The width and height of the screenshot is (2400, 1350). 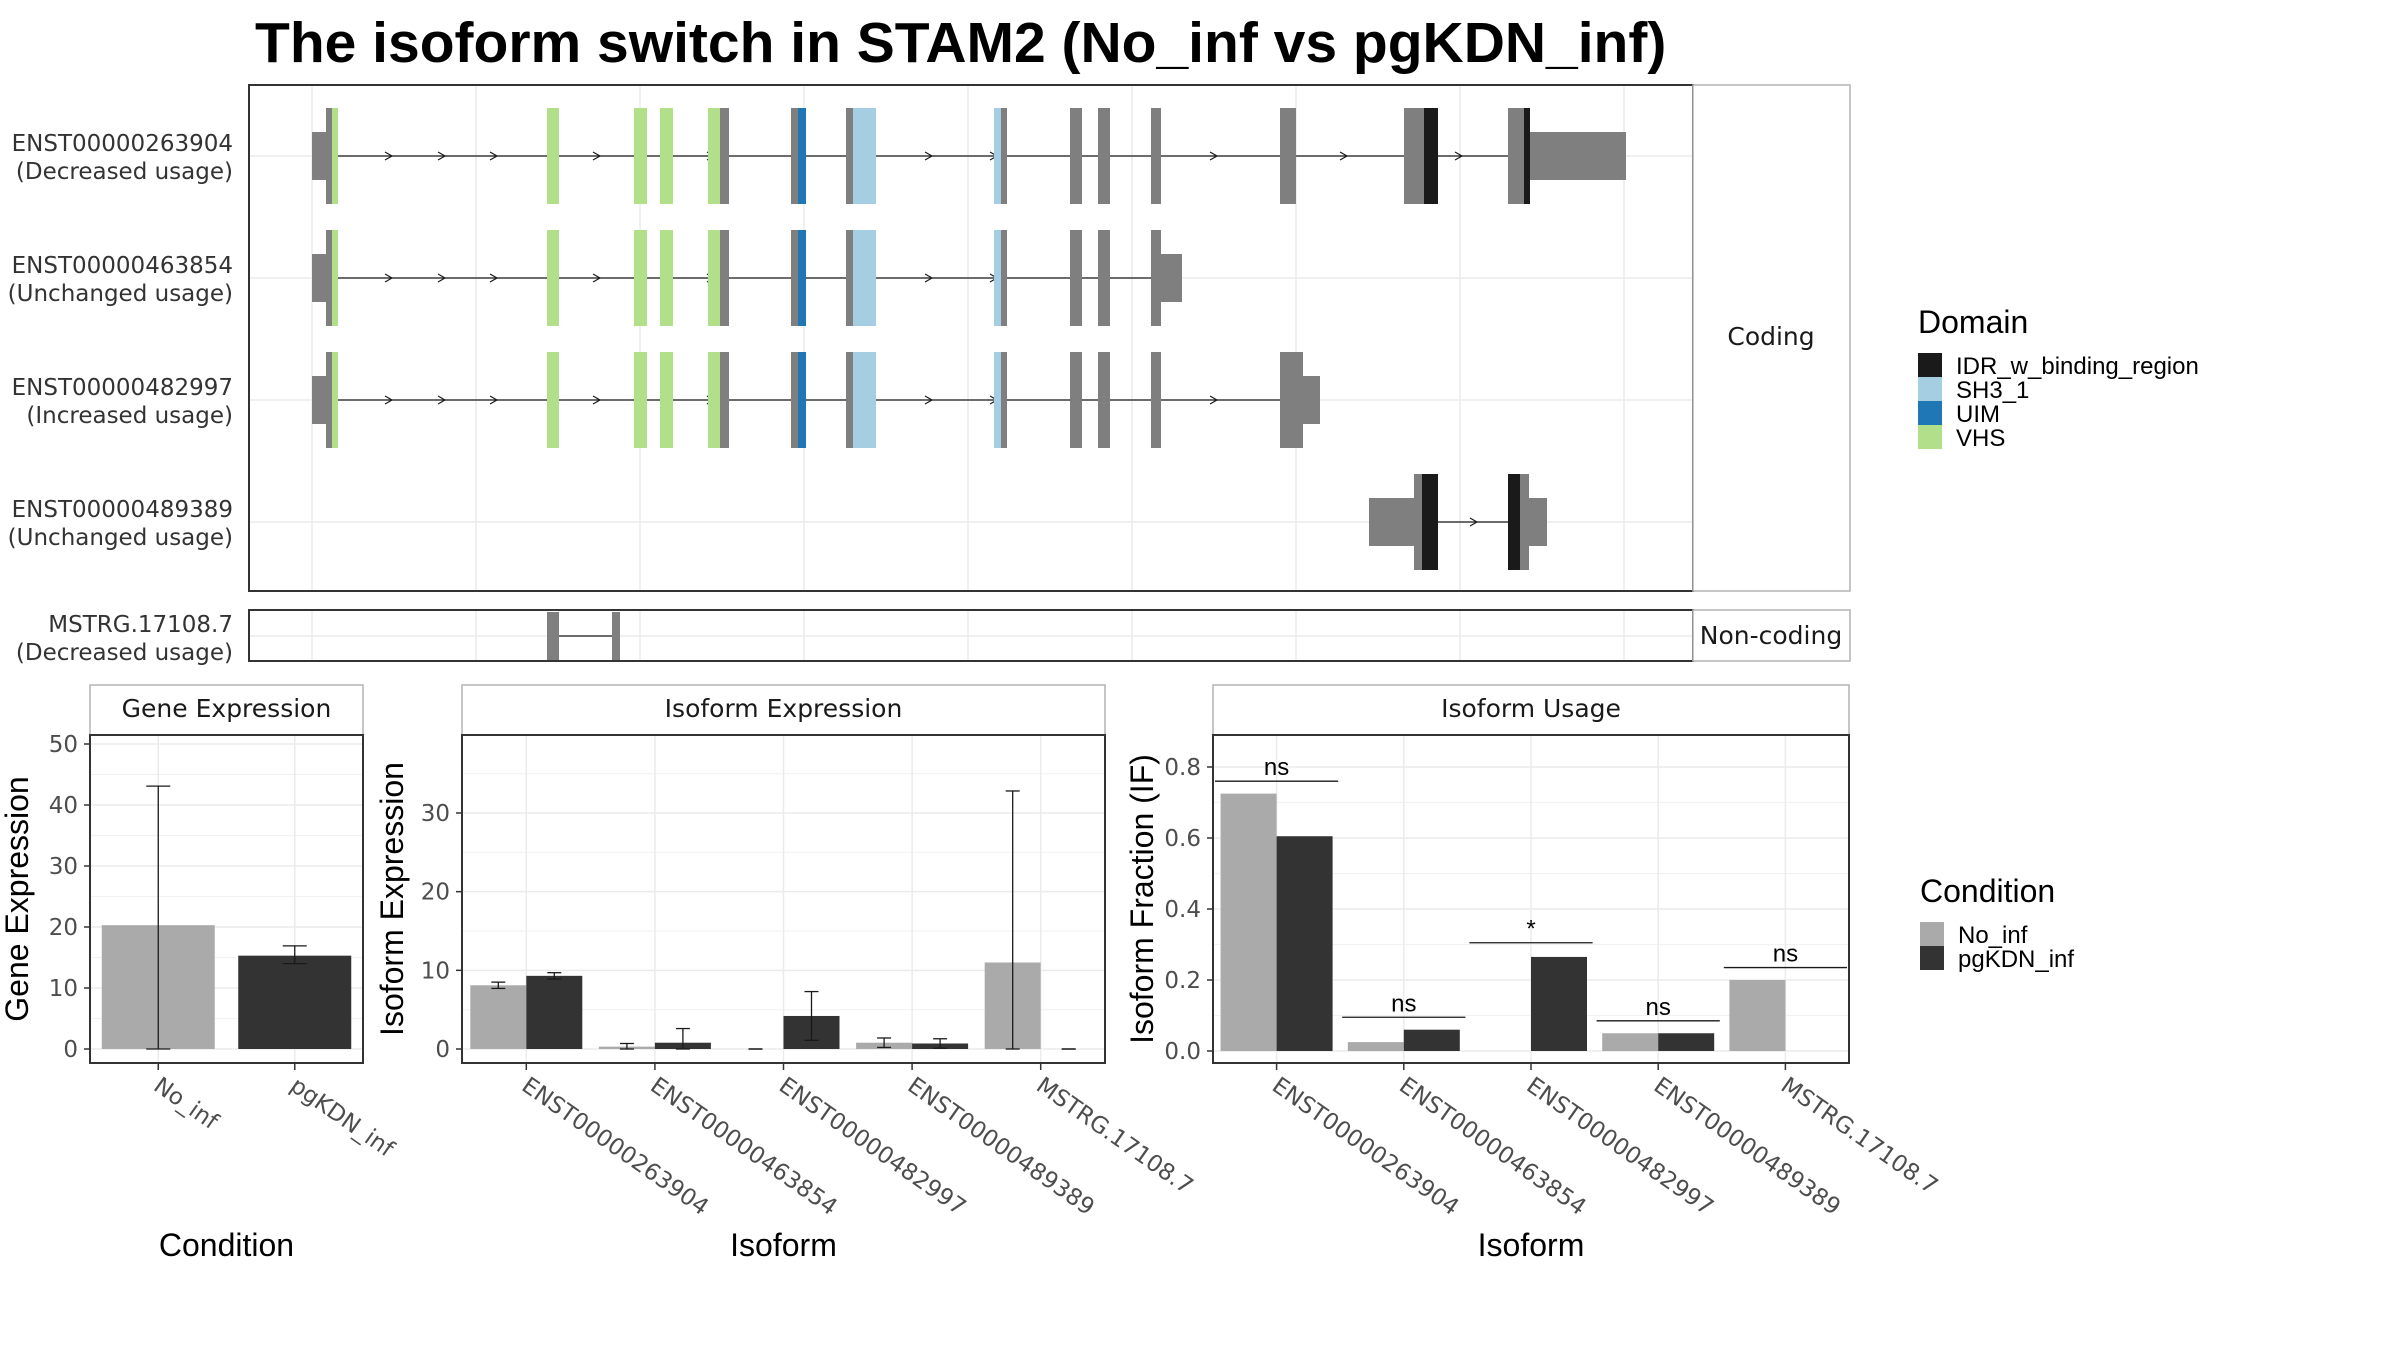 What do you see at coordinates (1531, 708) in the screenshot?
I see `chart-strip-title: Isoform Usage` at bounding box center [1531, 708].